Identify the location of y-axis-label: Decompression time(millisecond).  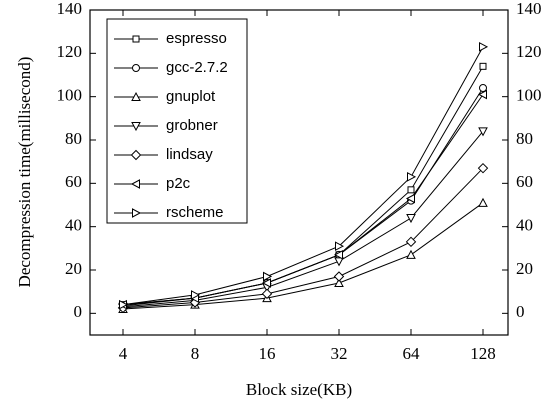
(24, 172).